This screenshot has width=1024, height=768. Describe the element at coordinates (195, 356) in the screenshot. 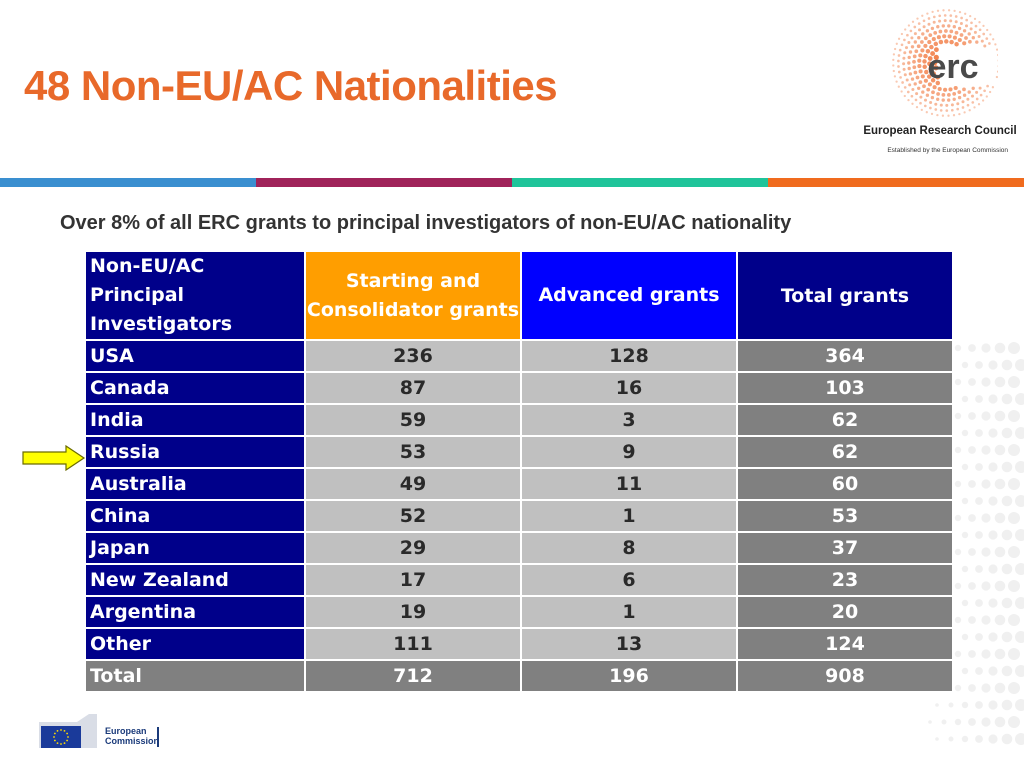

I see `country-cell: USA` at that location.